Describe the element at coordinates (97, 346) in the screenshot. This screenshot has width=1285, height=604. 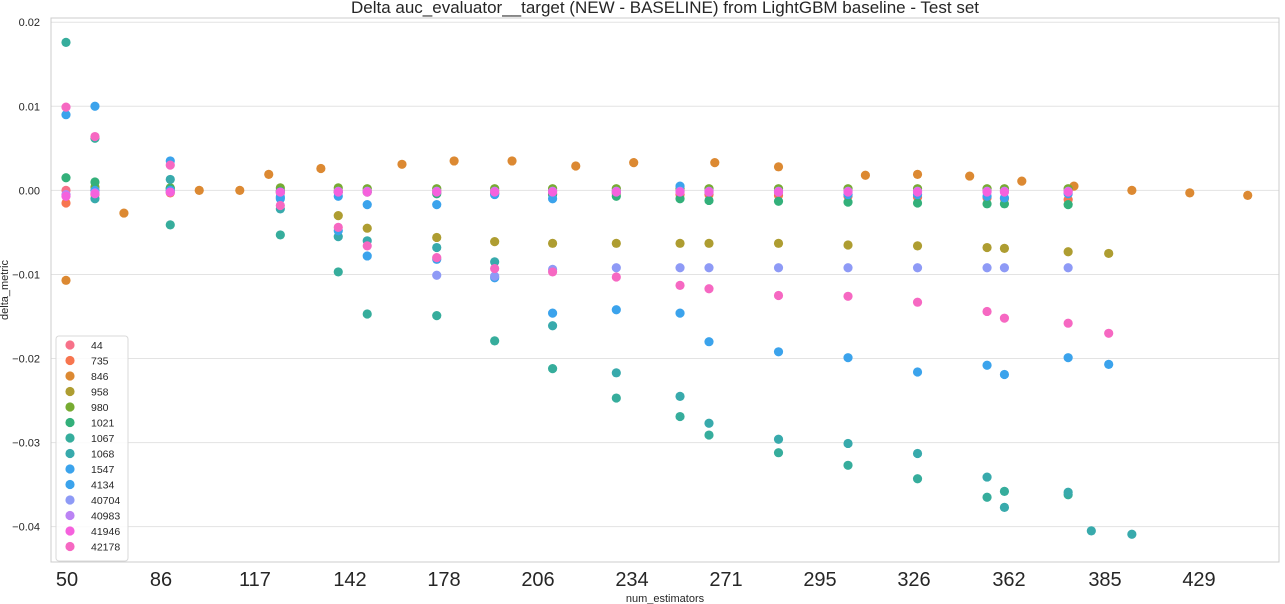
I see `legend-label: 44` at that location.